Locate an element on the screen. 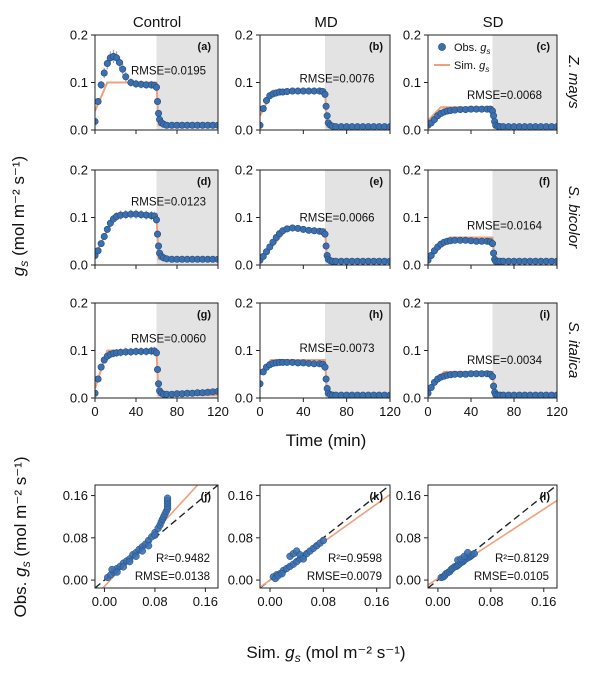 This screenshot has width=591, height=675. panel-frame is located at coordinates (492, 536).